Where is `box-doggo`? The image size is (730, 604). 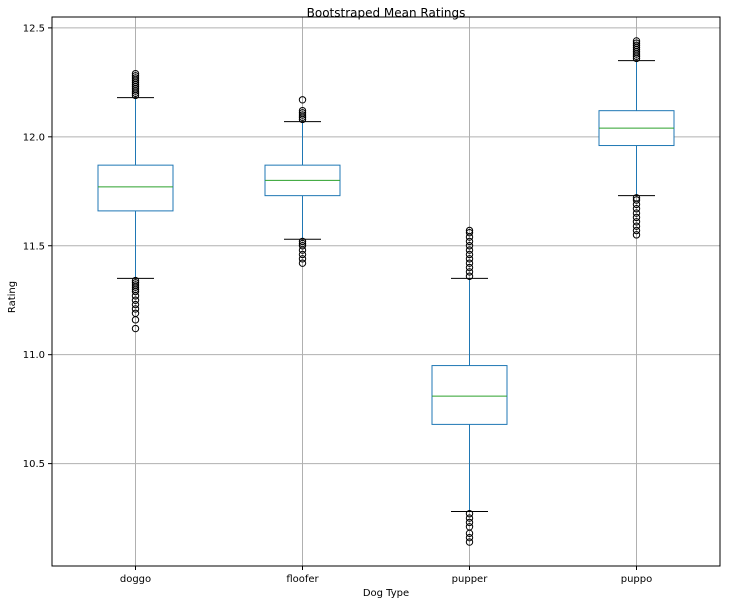
box-doggo is located at coordinates (135, 201).